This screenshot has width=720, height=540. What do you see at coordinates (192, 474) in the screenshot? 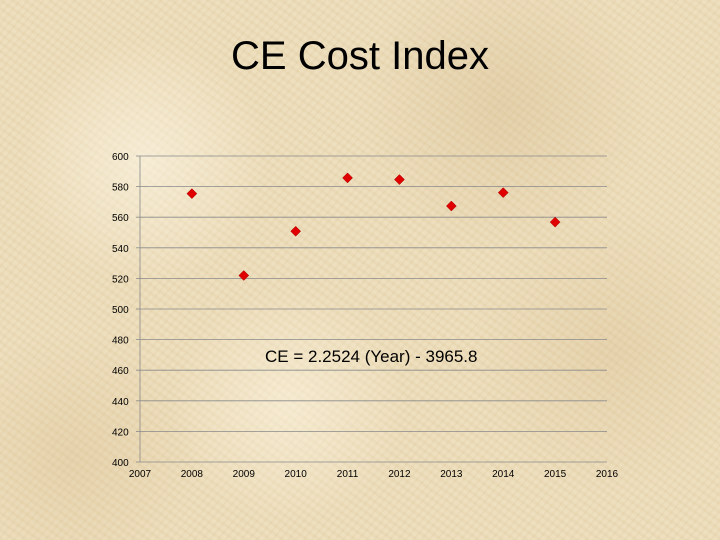
I see `x-tick-label: 2008` at bounding box center [192, 474].